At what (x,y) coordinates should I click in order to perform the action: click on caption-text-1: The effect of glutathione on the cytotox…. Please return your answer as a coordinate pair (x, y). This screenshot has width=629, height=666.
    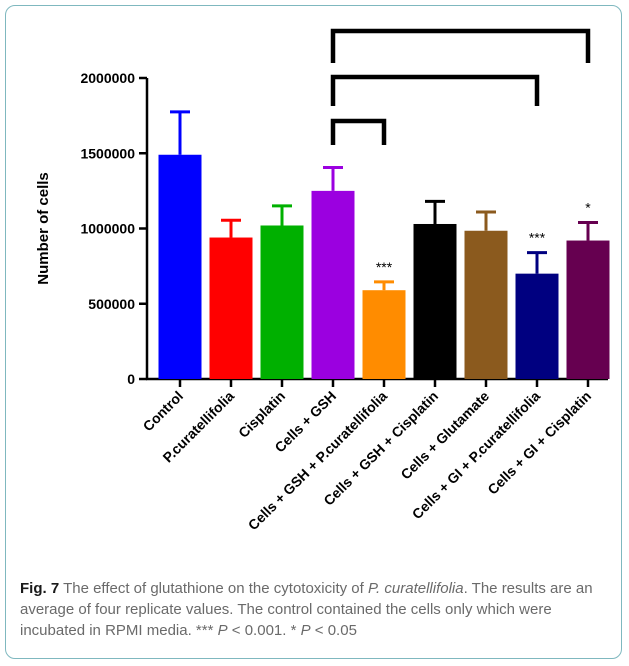
    Looking at the image, I should click on (213, 588).